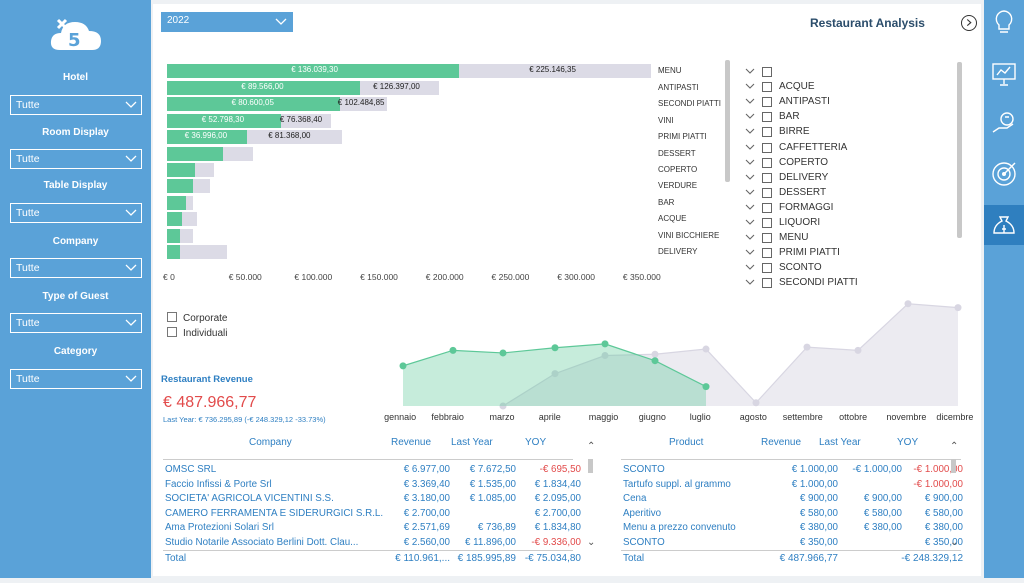 The height and width of the screenshot is (583, 1024). I want to click on guest-type-option: Corporate, so click(197, 318).